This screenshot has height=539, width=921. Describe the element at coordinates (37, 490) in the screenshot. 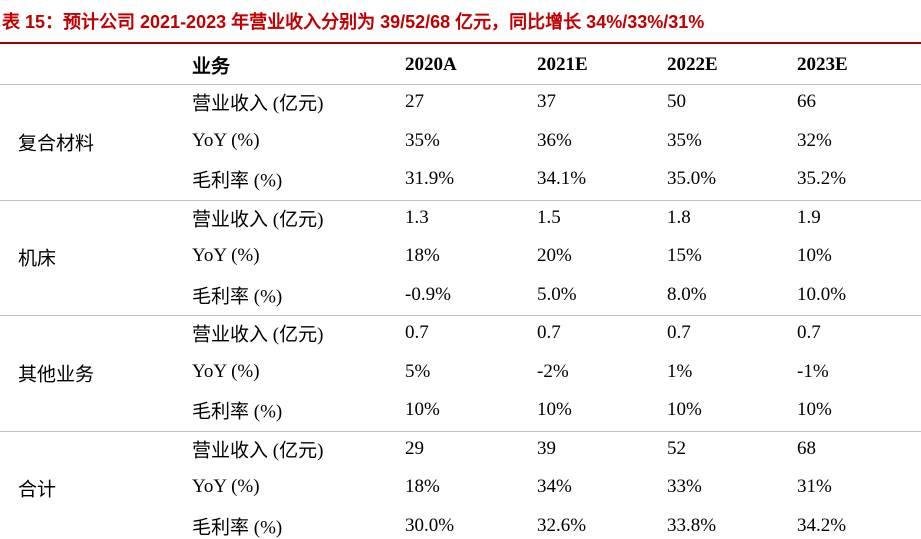

I see `group-label: 合计` at that location.